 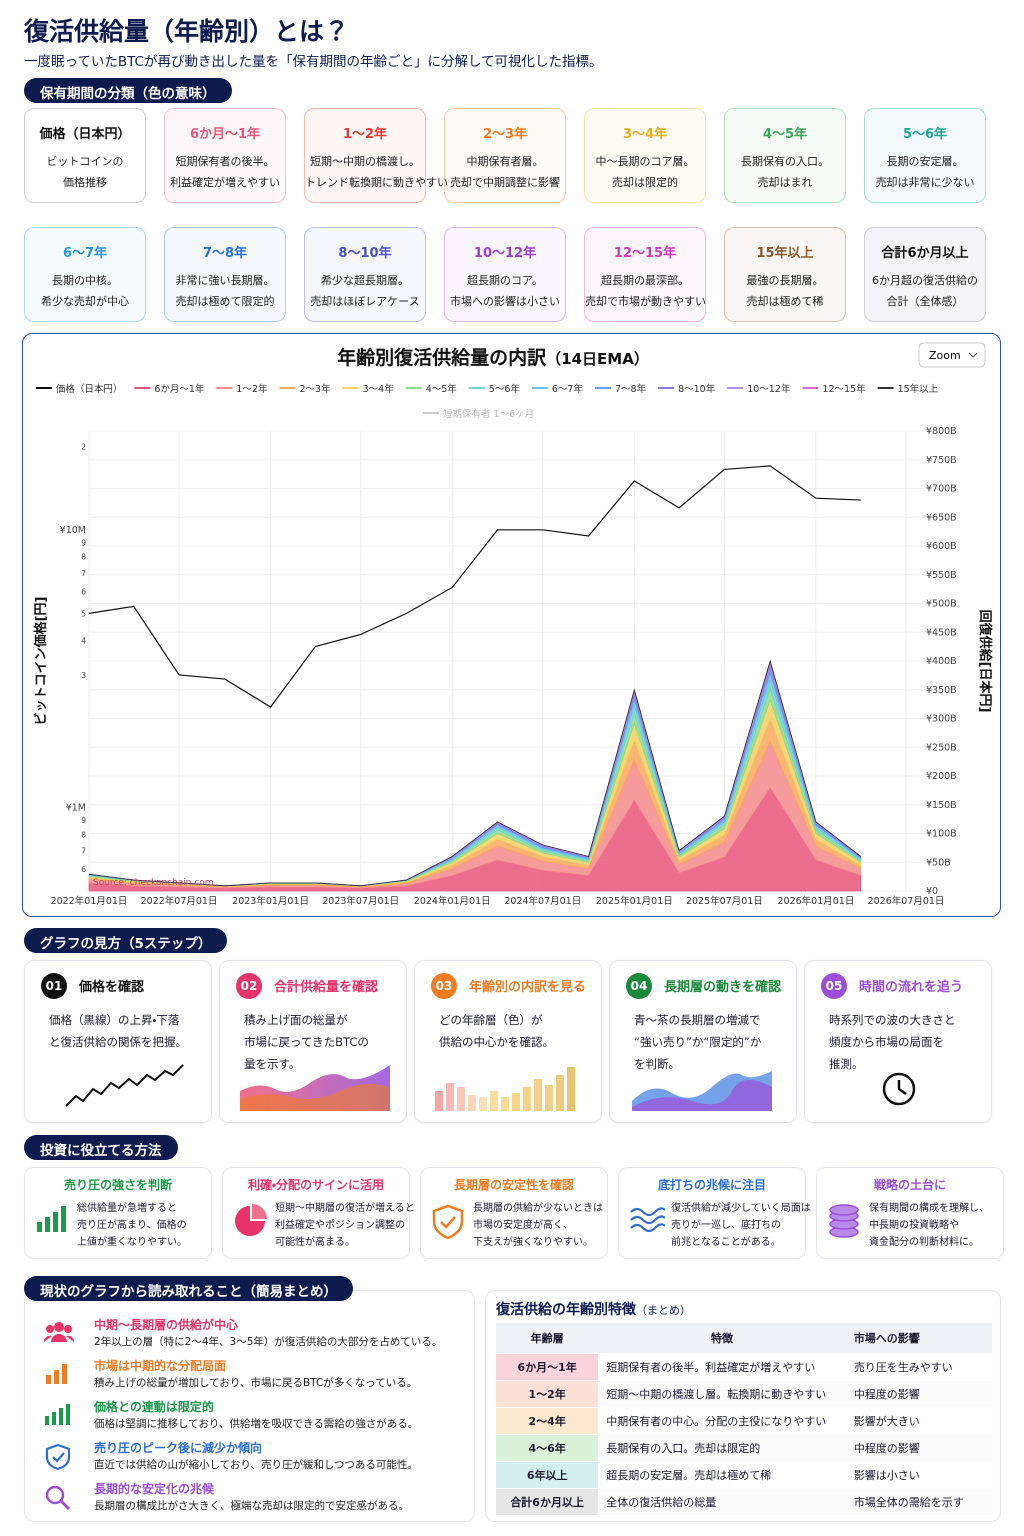 What do you see at coordinates (118, 1042) in the screenshot?
I see `step-line: と復活供給の関係を把握。` at bounding box center [118, 1042].